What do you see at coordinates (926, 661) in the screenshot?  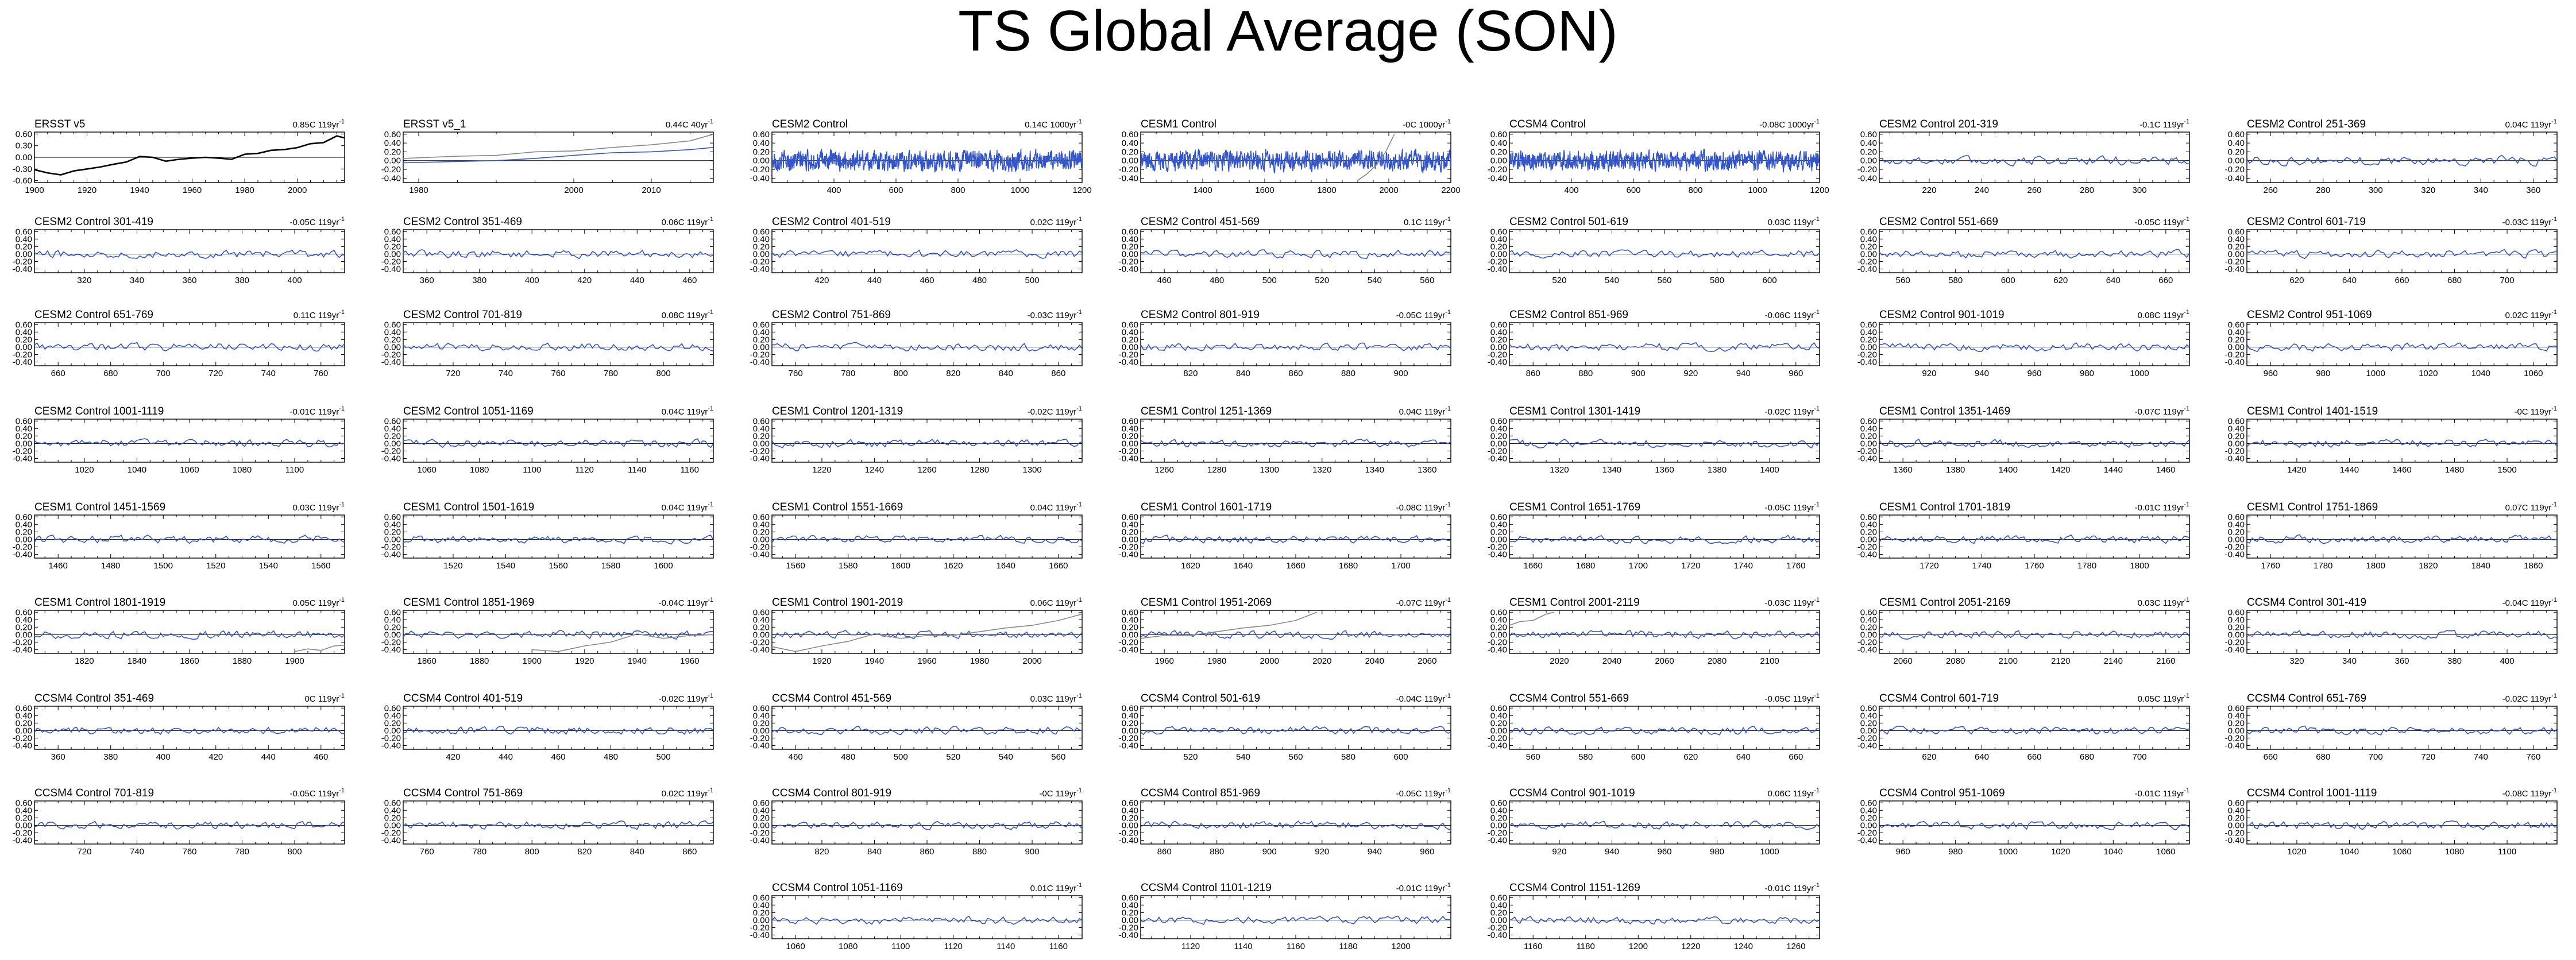 I see `x-tick-label: 1960` at bounding box center [926, 661].